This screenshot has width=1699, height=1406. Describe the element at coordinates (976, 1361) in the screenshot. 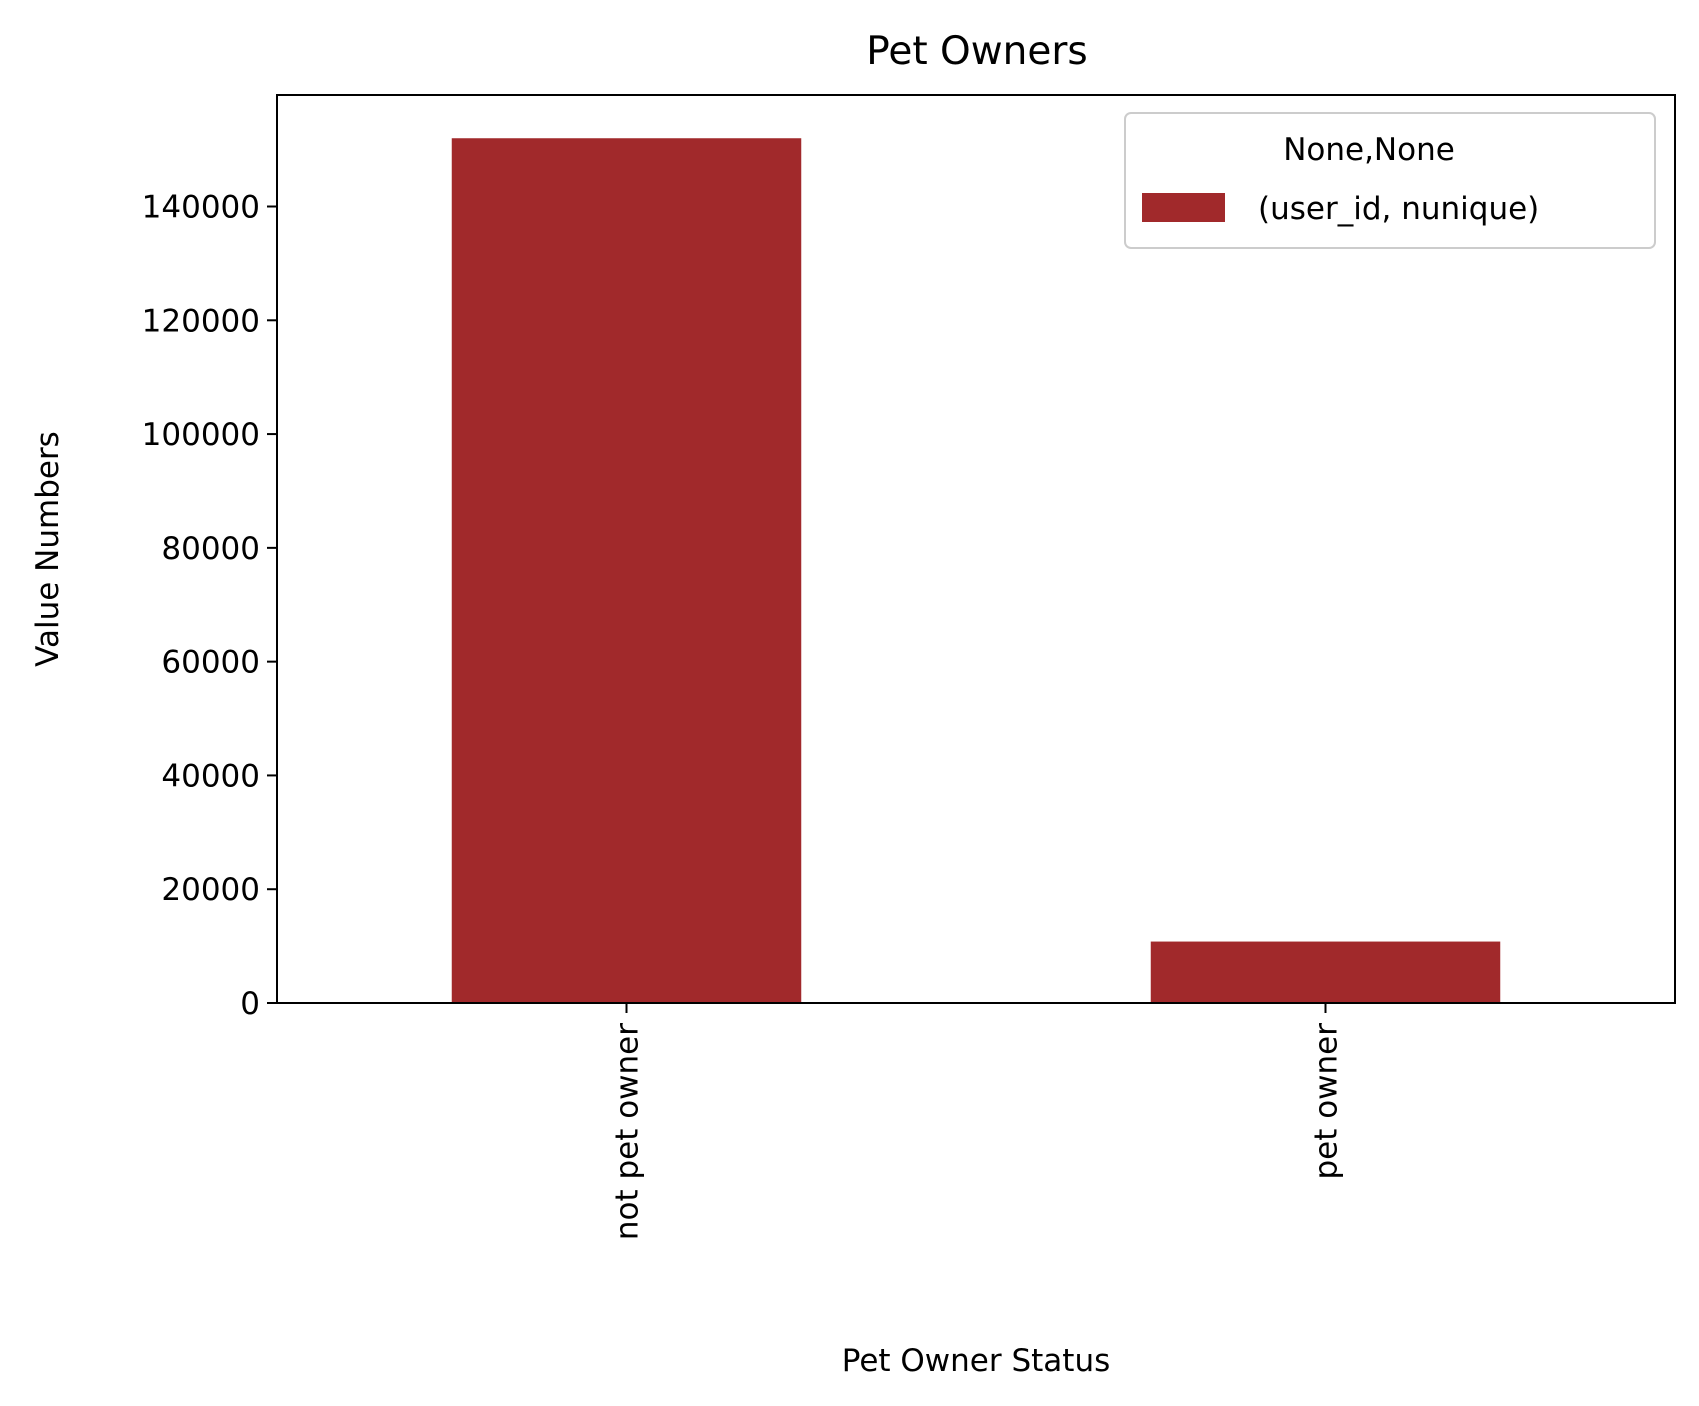

I see `x-axis-label: Pet Owner Status` at that location.